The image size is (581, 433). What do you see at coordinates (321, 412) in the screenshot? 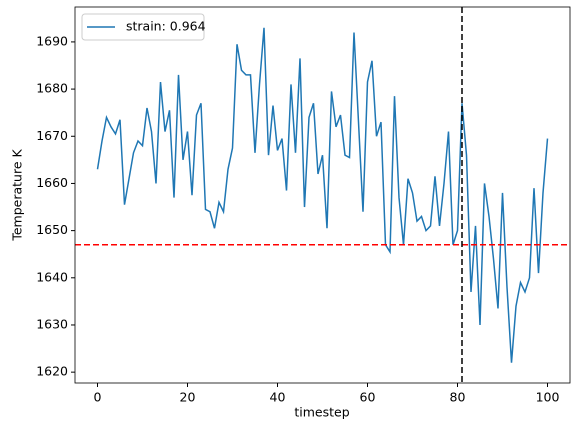
I see `x-axis-label: timestep` at bounding box center [321, 412].